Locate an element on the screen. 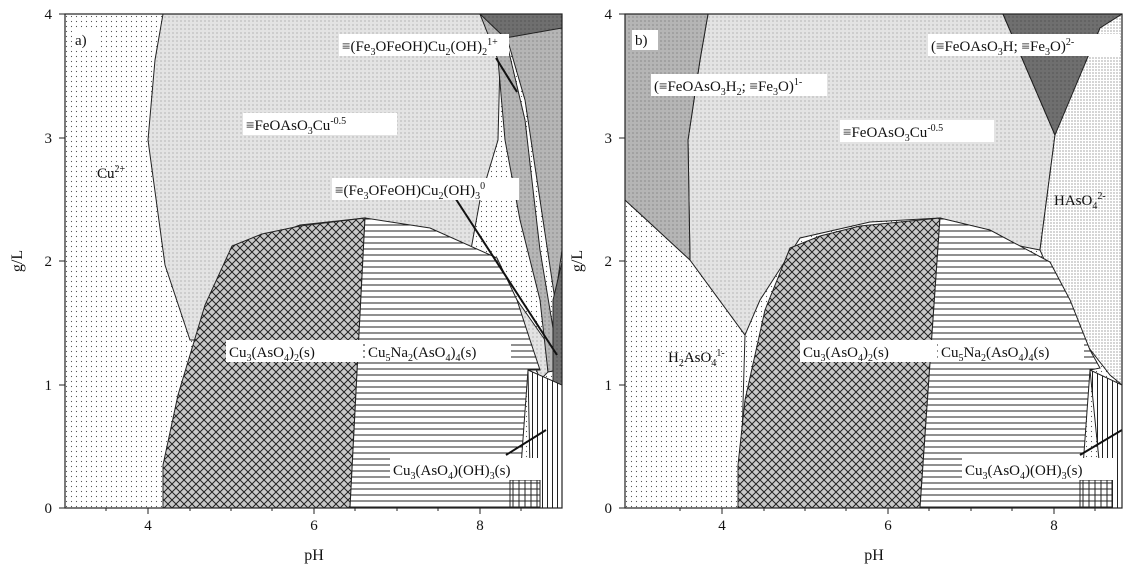 This screenshot has height=579, width=1127. region-grid-a is located at coordinates (525, 493).